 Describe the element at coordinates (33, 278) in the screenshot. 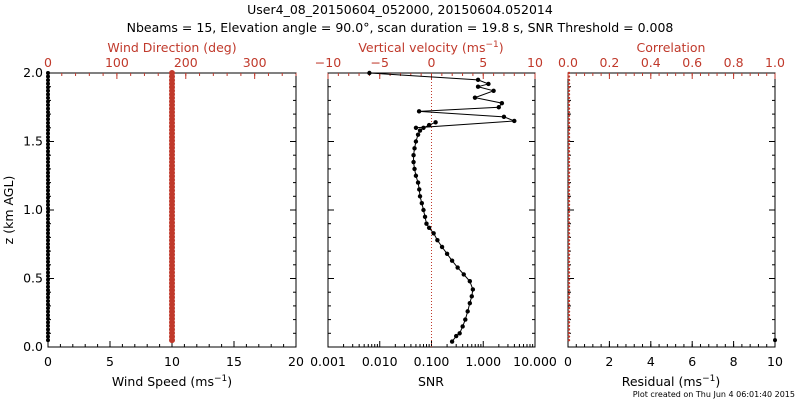

I see `y-tick-label: 0.5` at that location.